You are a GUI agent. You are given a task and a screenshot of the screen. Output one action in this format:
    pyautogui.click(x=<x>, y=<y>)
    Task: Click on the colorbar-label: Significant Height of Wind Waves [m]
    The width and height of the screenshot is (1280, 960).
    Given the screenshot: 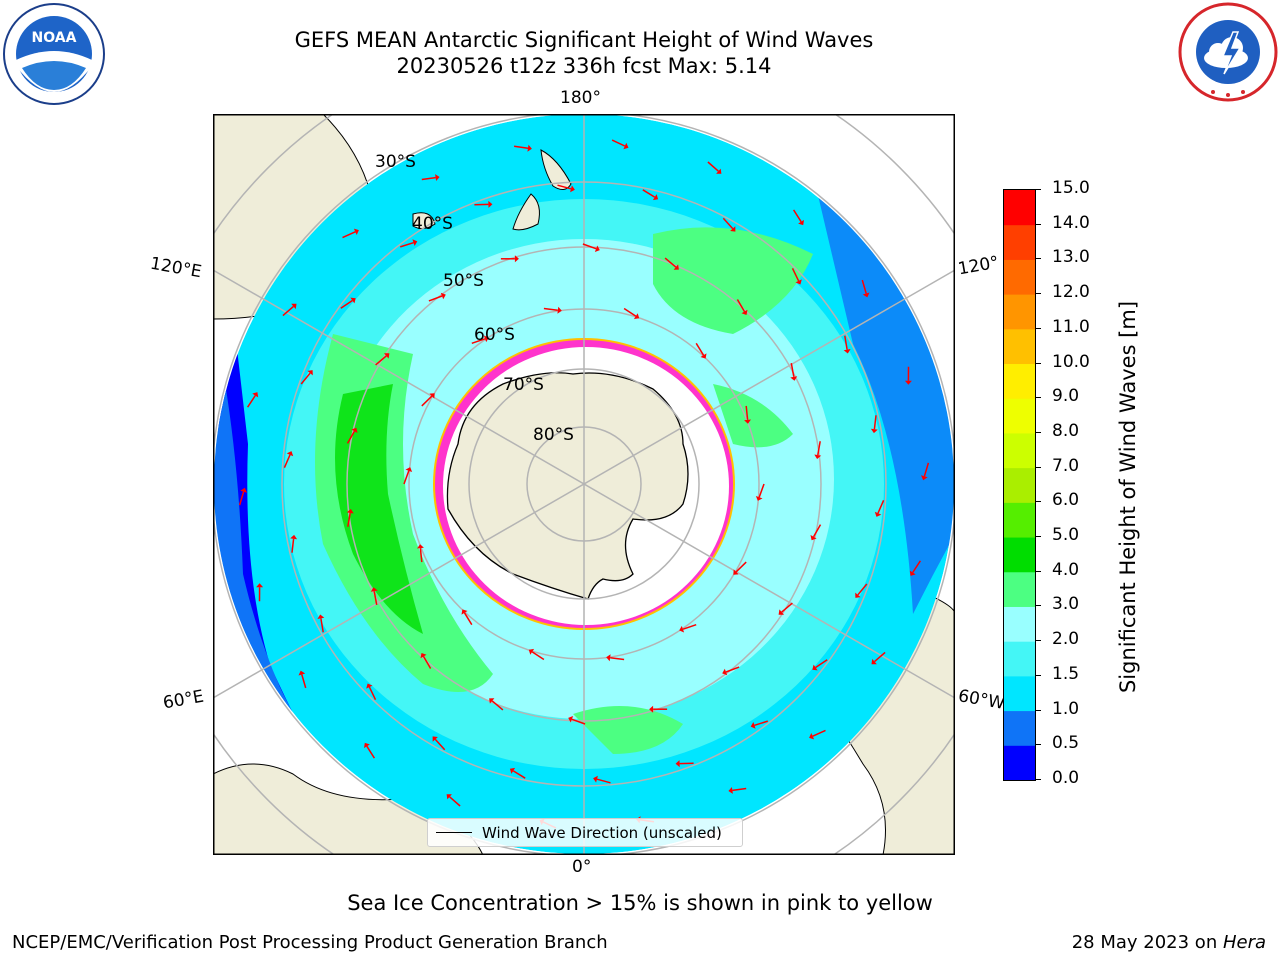 What is the action you would take?
    pyautogui.click(x=1128, y=497)
    